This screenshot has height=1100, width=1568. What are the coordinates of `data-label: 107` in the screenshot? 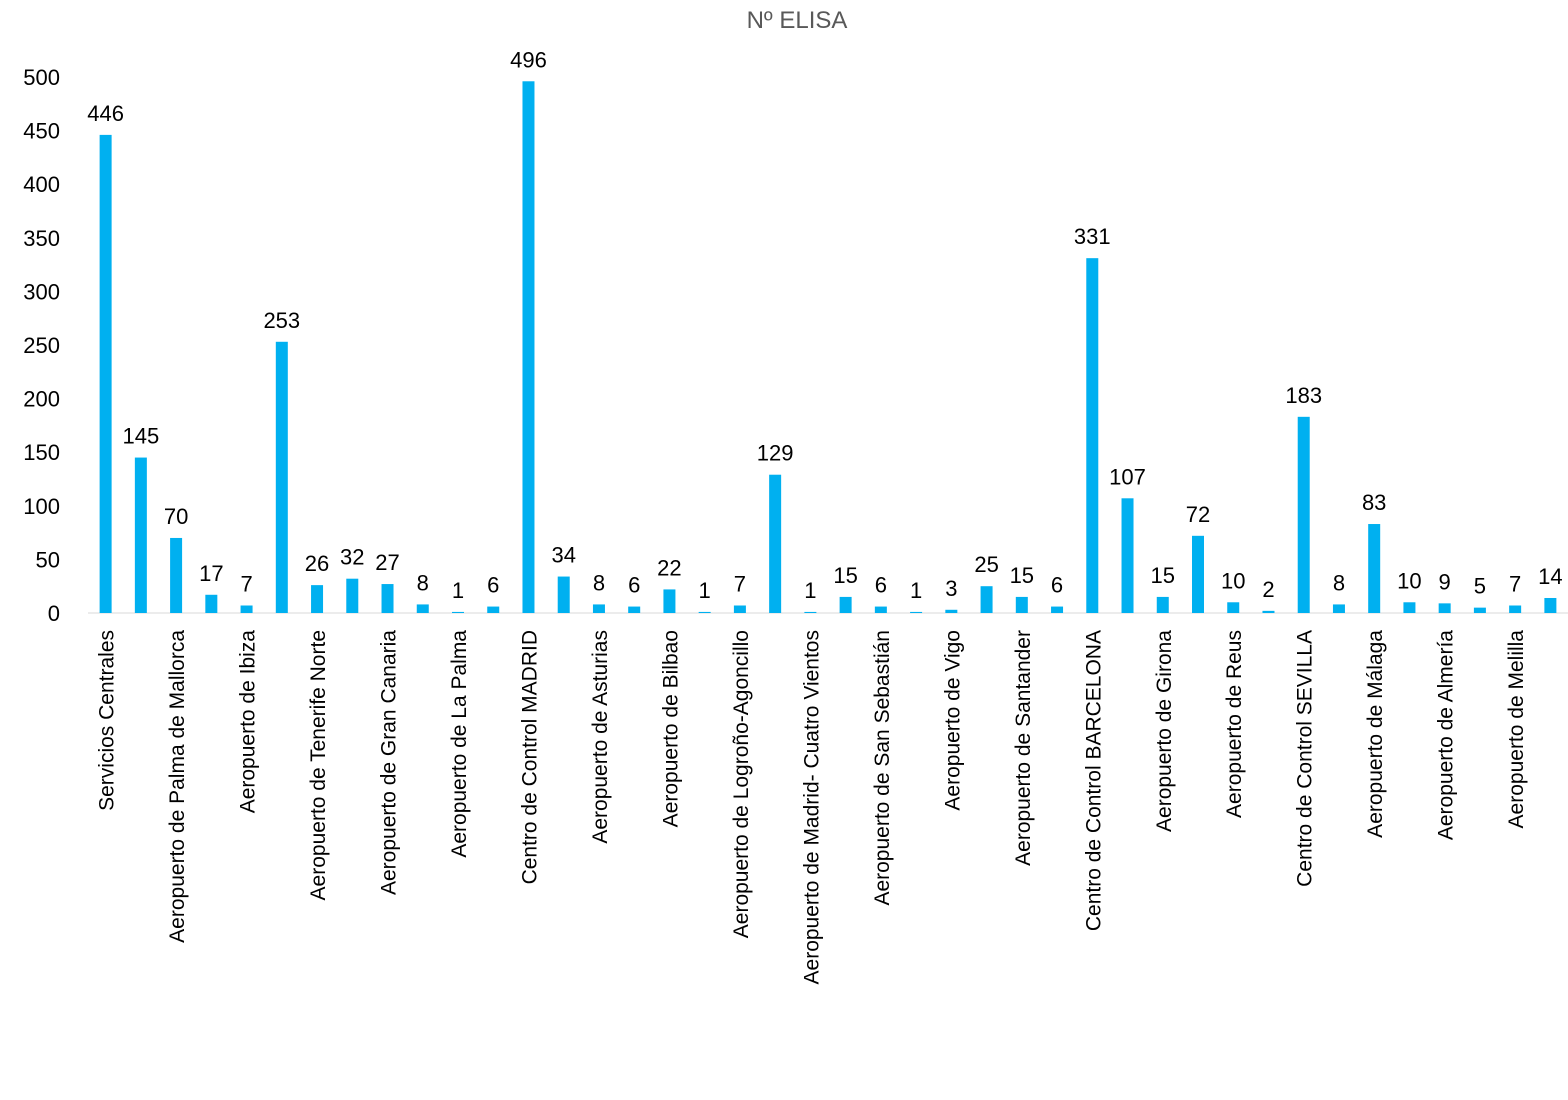 It's located at (1127, 476).